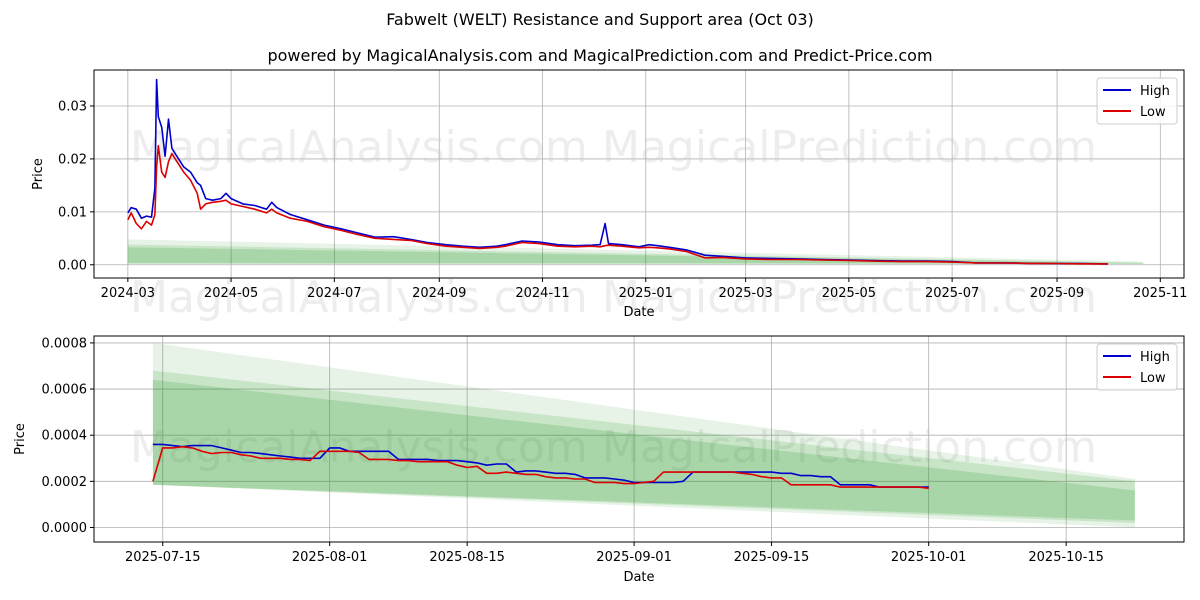  Describe the element at coordinates (542, 293) in the screenshot. I see `x-tick-label: 2024-11` at that location.